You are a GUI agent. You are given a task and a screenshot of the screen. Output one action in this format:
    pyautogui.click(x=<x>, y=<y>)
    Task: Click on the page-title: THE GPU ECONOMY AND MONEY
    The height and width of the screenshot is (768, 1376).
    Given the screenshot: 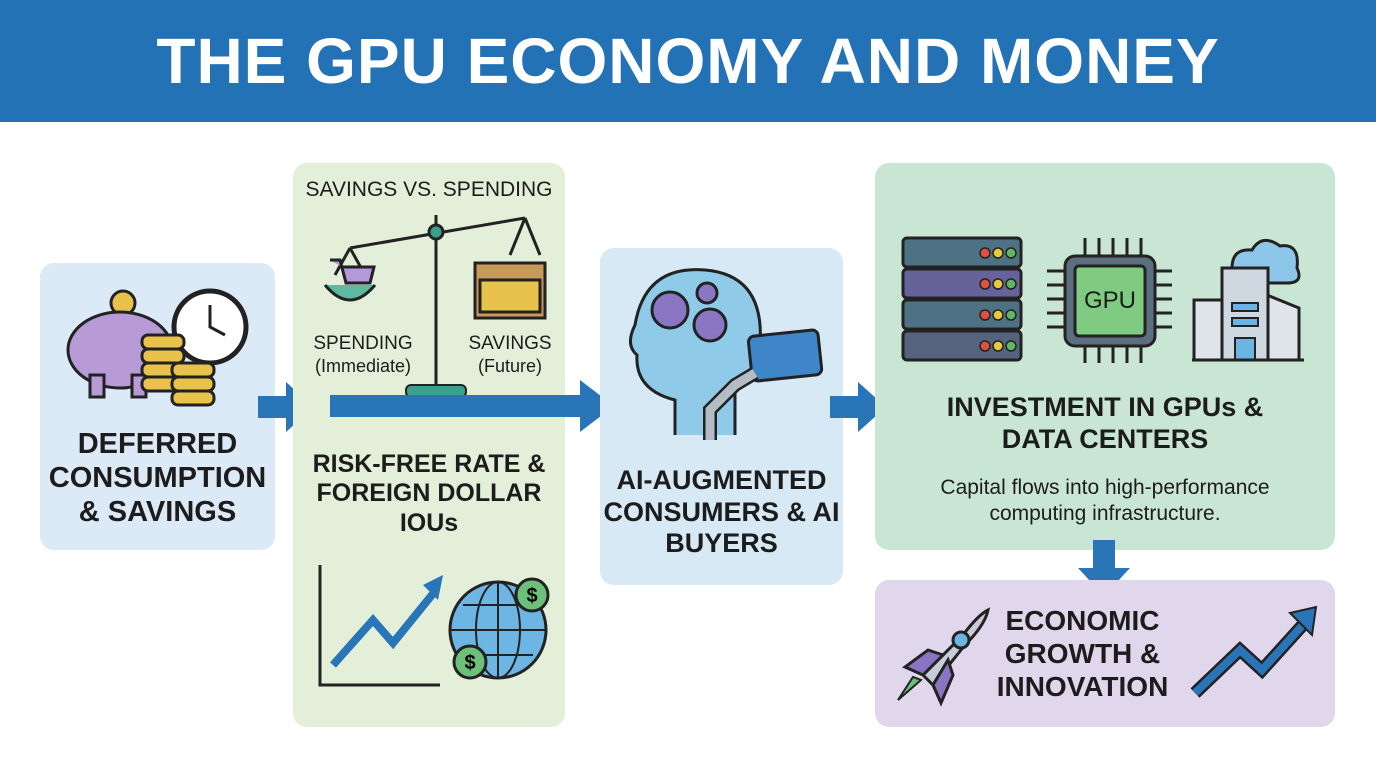 What is the action you would take?
    pyautogui.click(x=688, y=61)
    